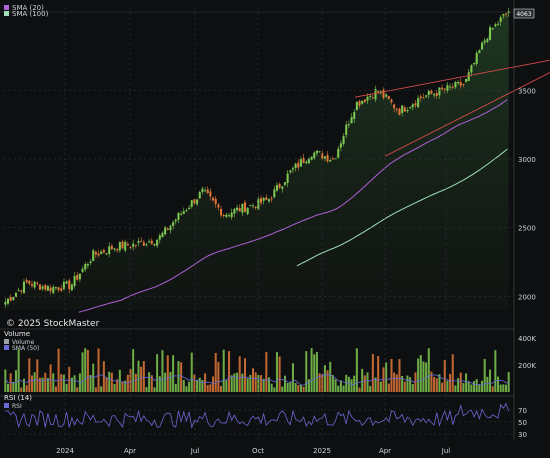 Image resolution: width=550 pixels, height=458 pixels. I want to click on last-price-label: 4063, so click(523, 14).